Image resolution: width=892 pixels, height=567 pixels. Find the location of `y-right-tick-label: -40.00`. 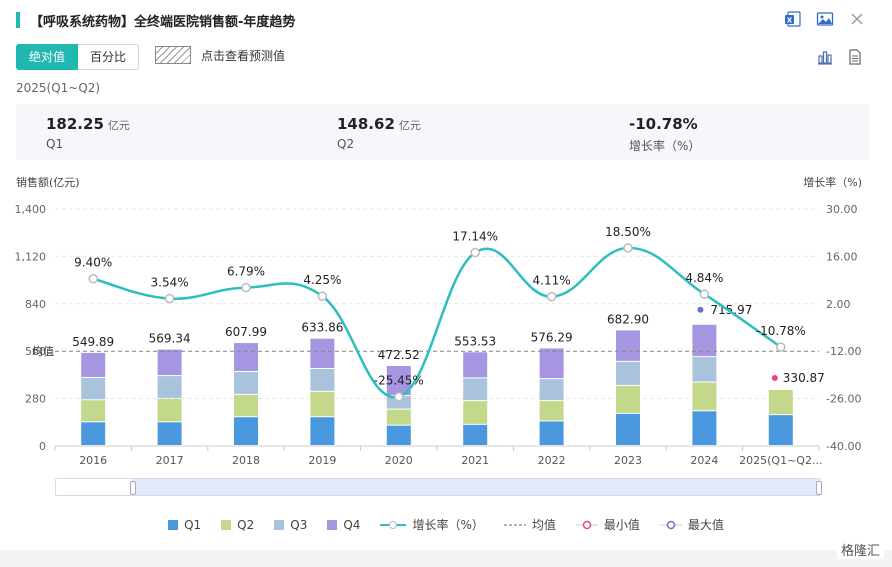

y-right-tick-label: -40.00 is located at coordinates (843, 446).